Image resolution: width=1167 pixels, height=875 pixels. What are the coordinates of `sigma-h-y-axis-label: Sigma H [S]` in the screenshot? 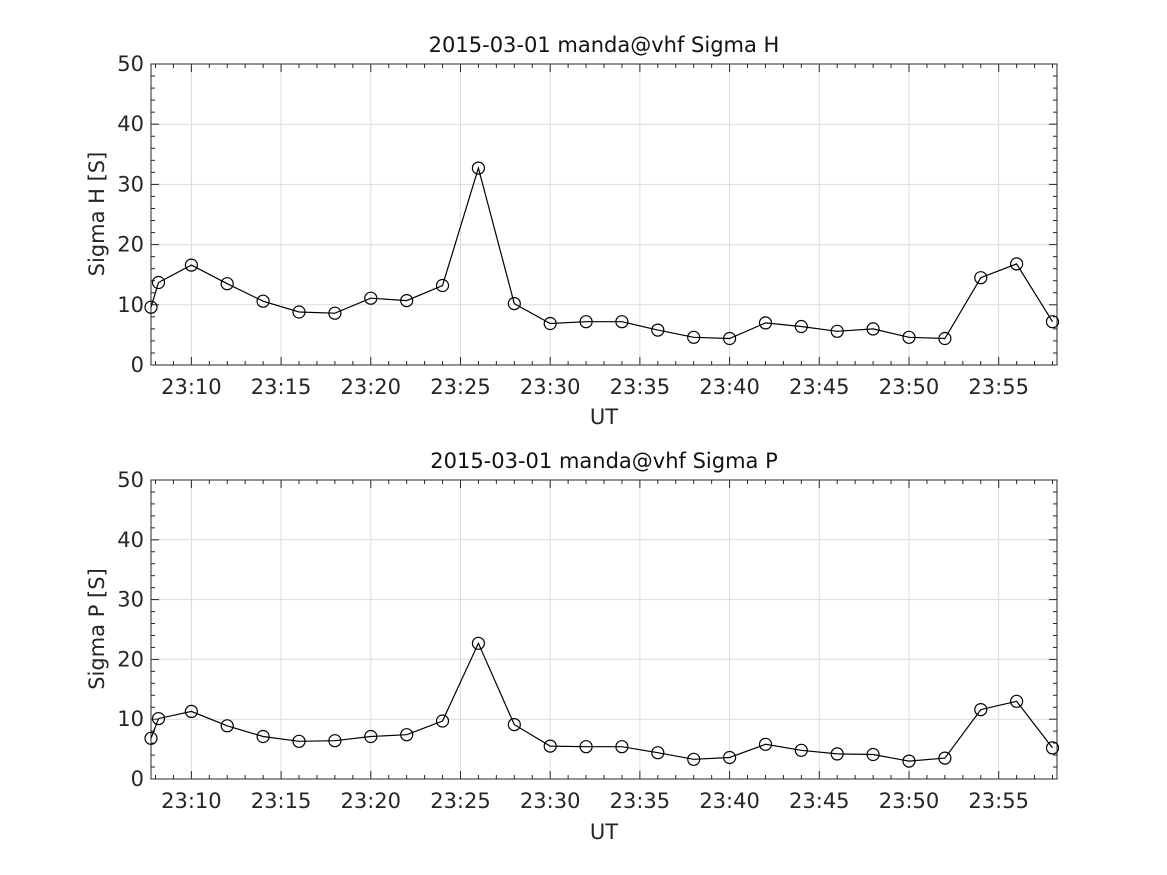 It's located at (97, 214).